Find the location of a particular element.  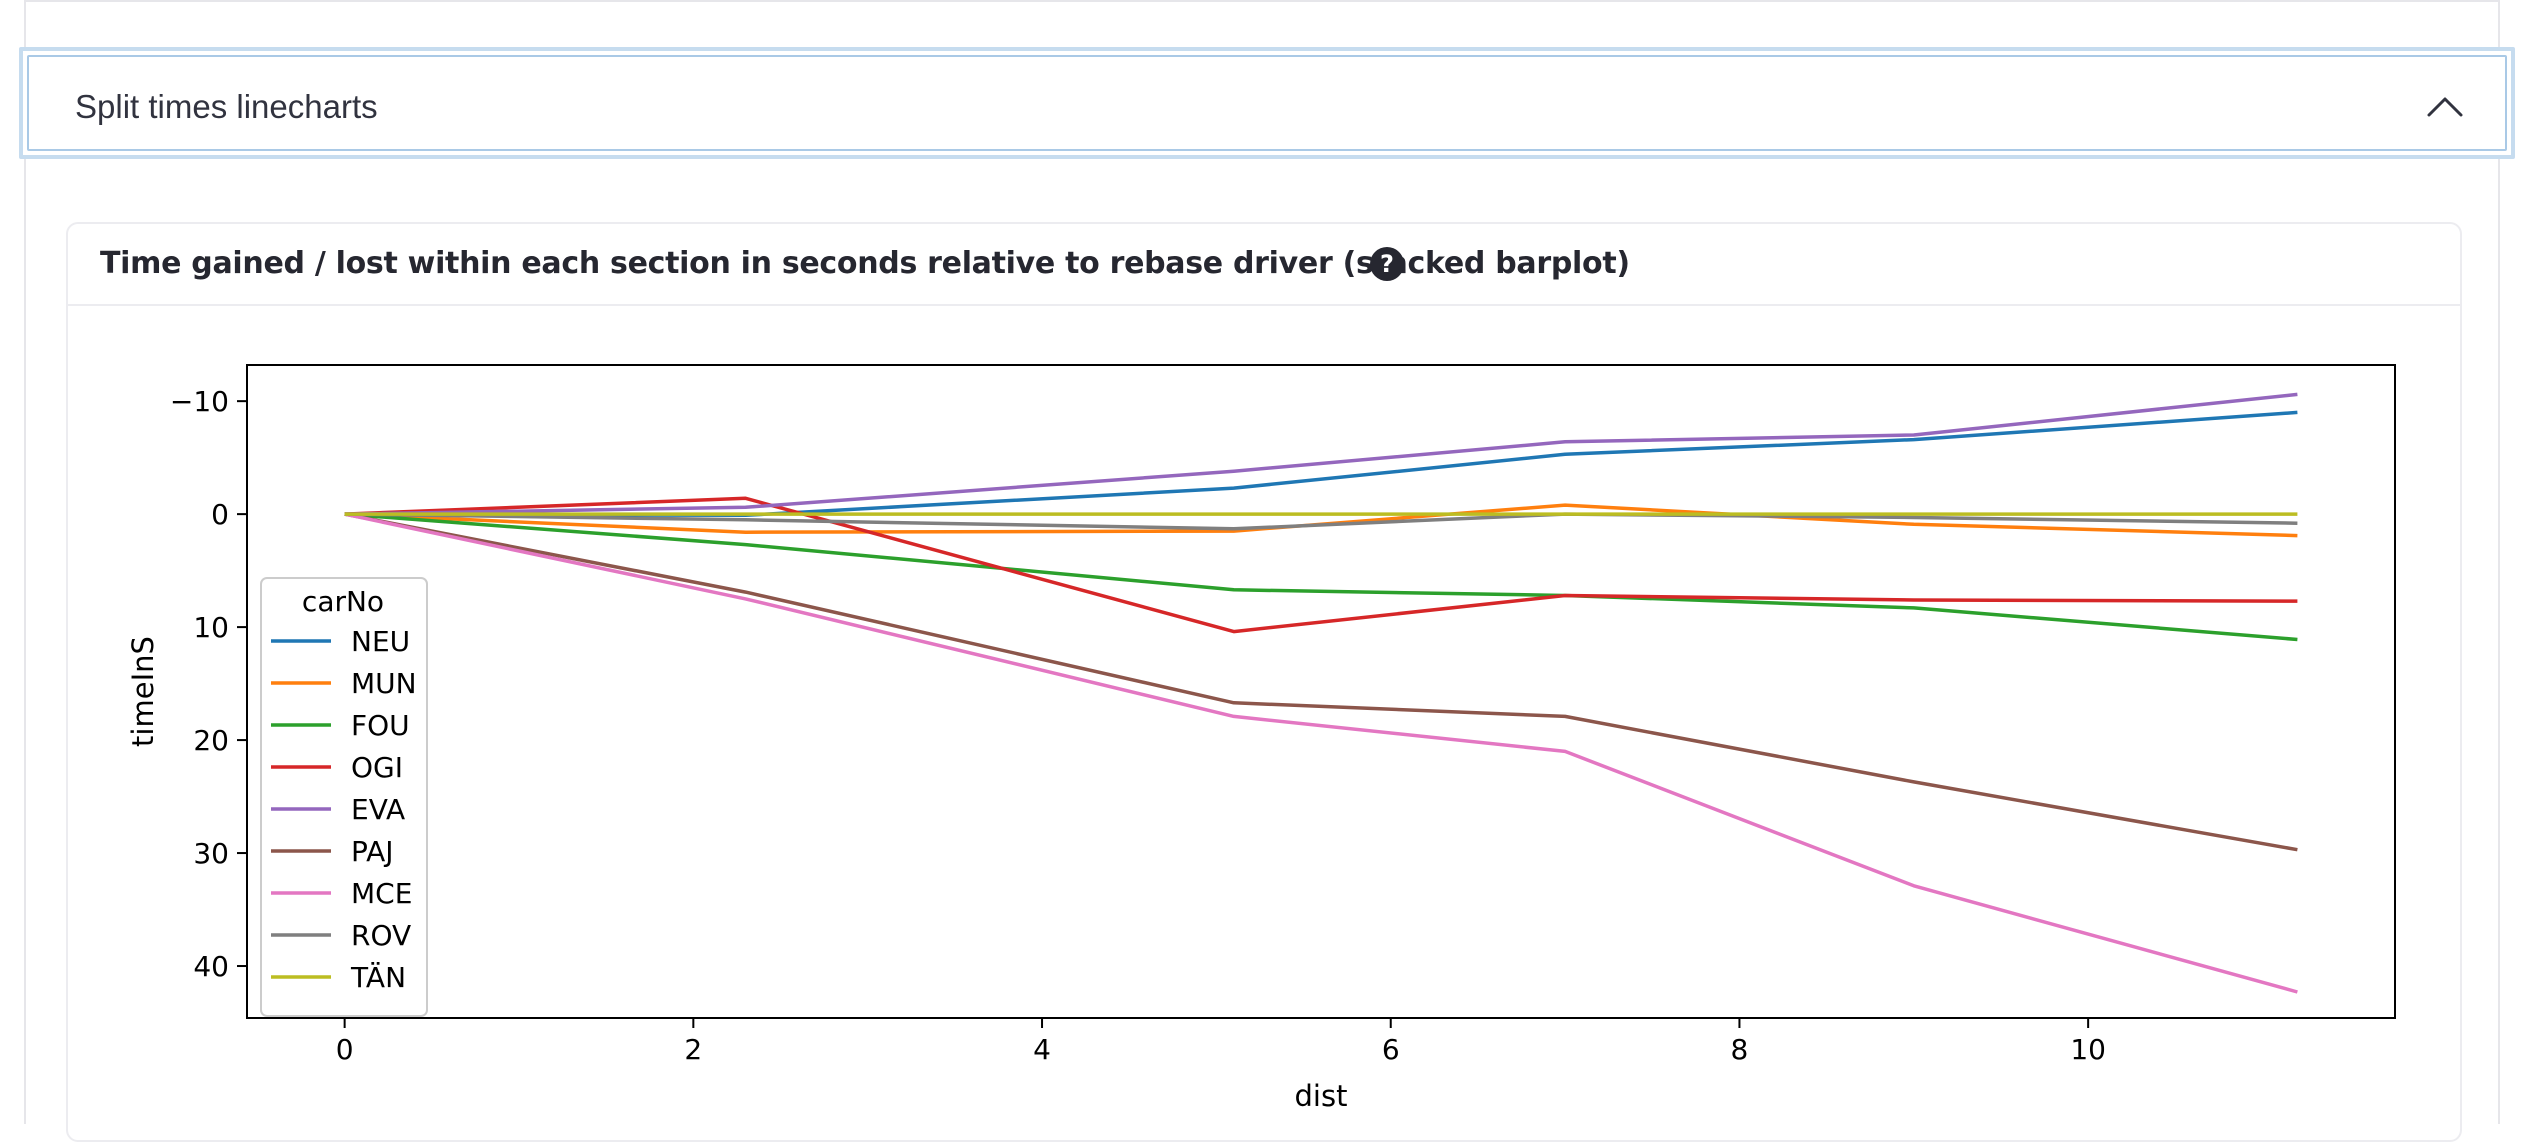

y-tick-label: 10 is located at coordinates (211, 627).